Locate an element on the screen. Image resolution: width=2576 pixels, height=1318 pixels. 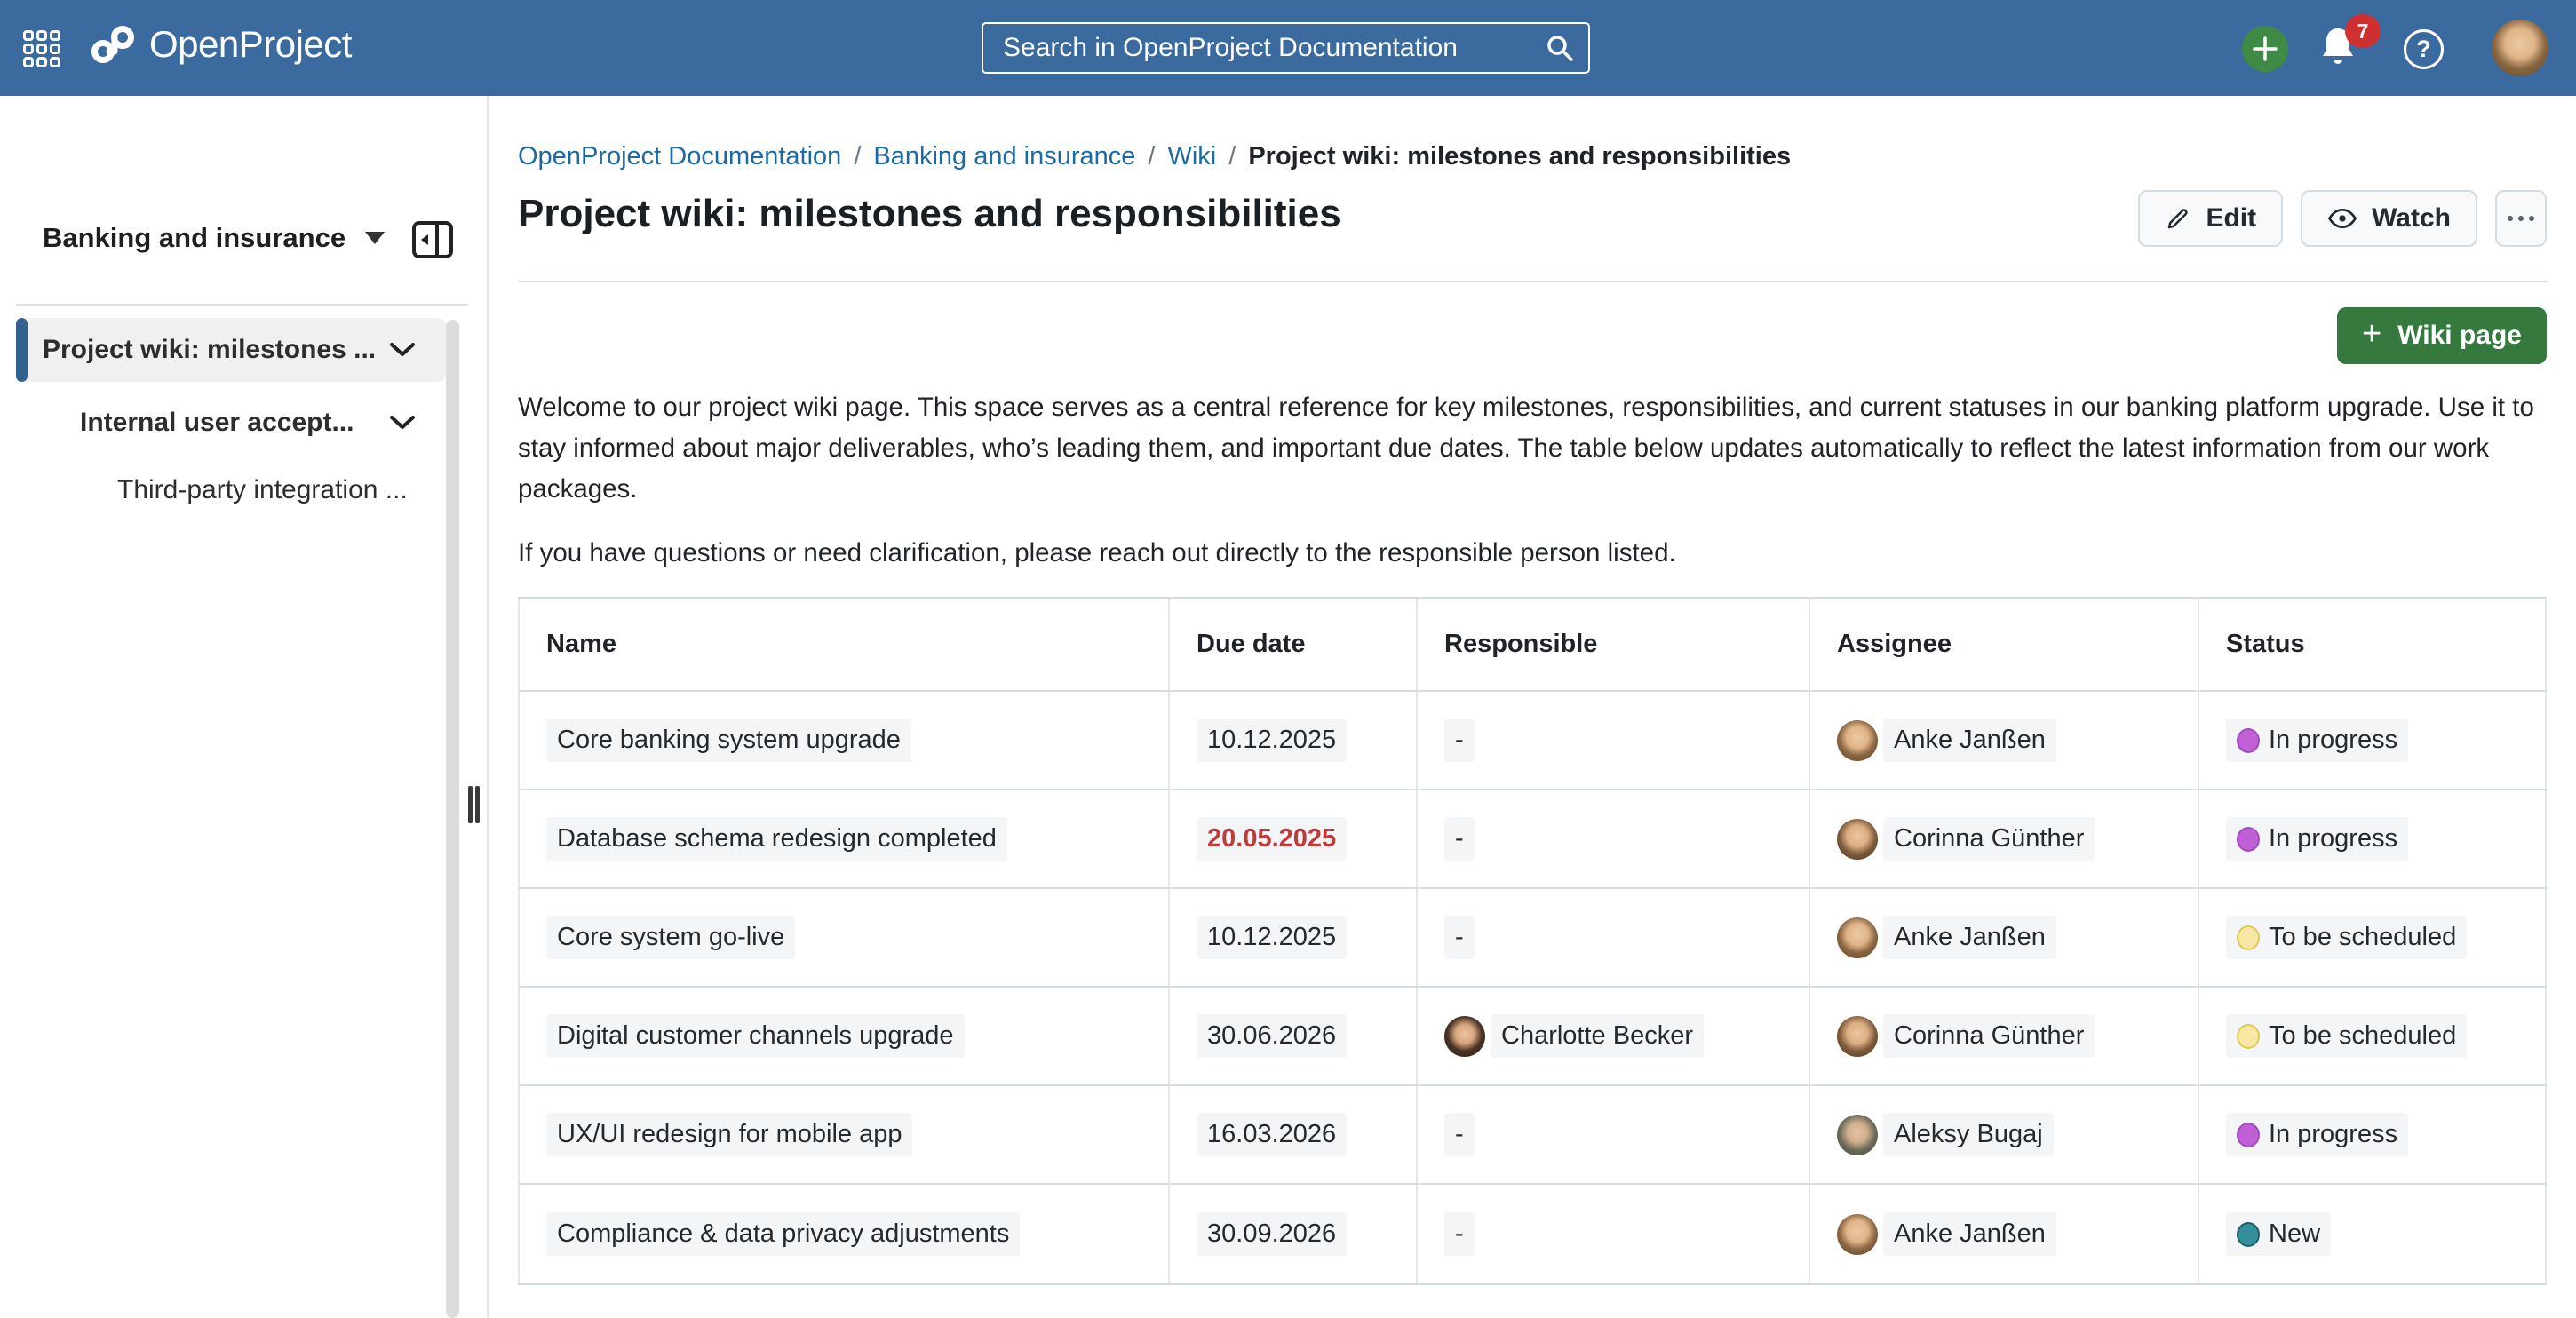
edit-button: Edit is located at coordinates (2211, 219).